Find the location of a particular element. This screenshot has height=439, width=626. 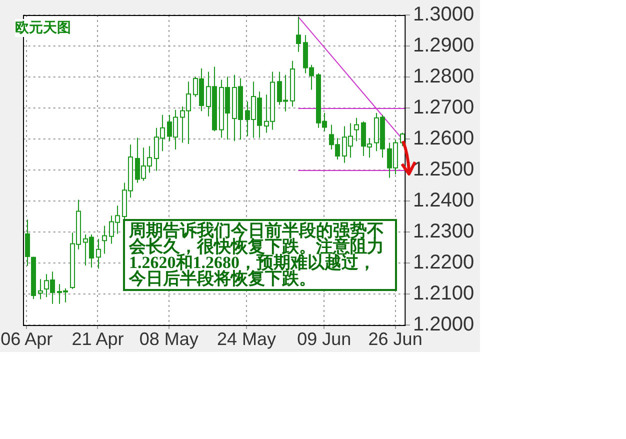

x-tick-label: 21 Apr is located at coordinates (98, 338).